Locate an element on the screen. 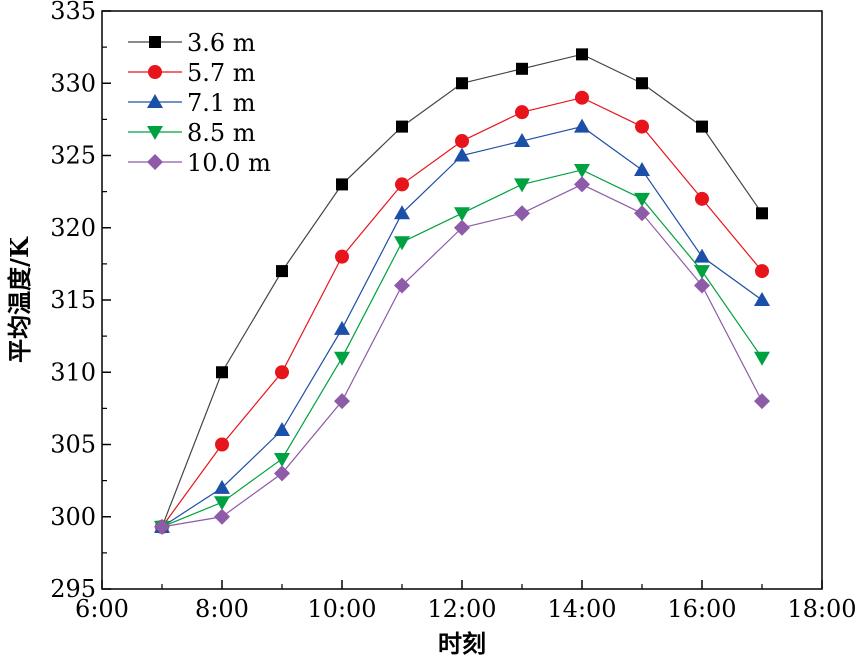 This screenshot has height=661, width=861. y-tick-label: 330 is located at coordinates (73, 83).